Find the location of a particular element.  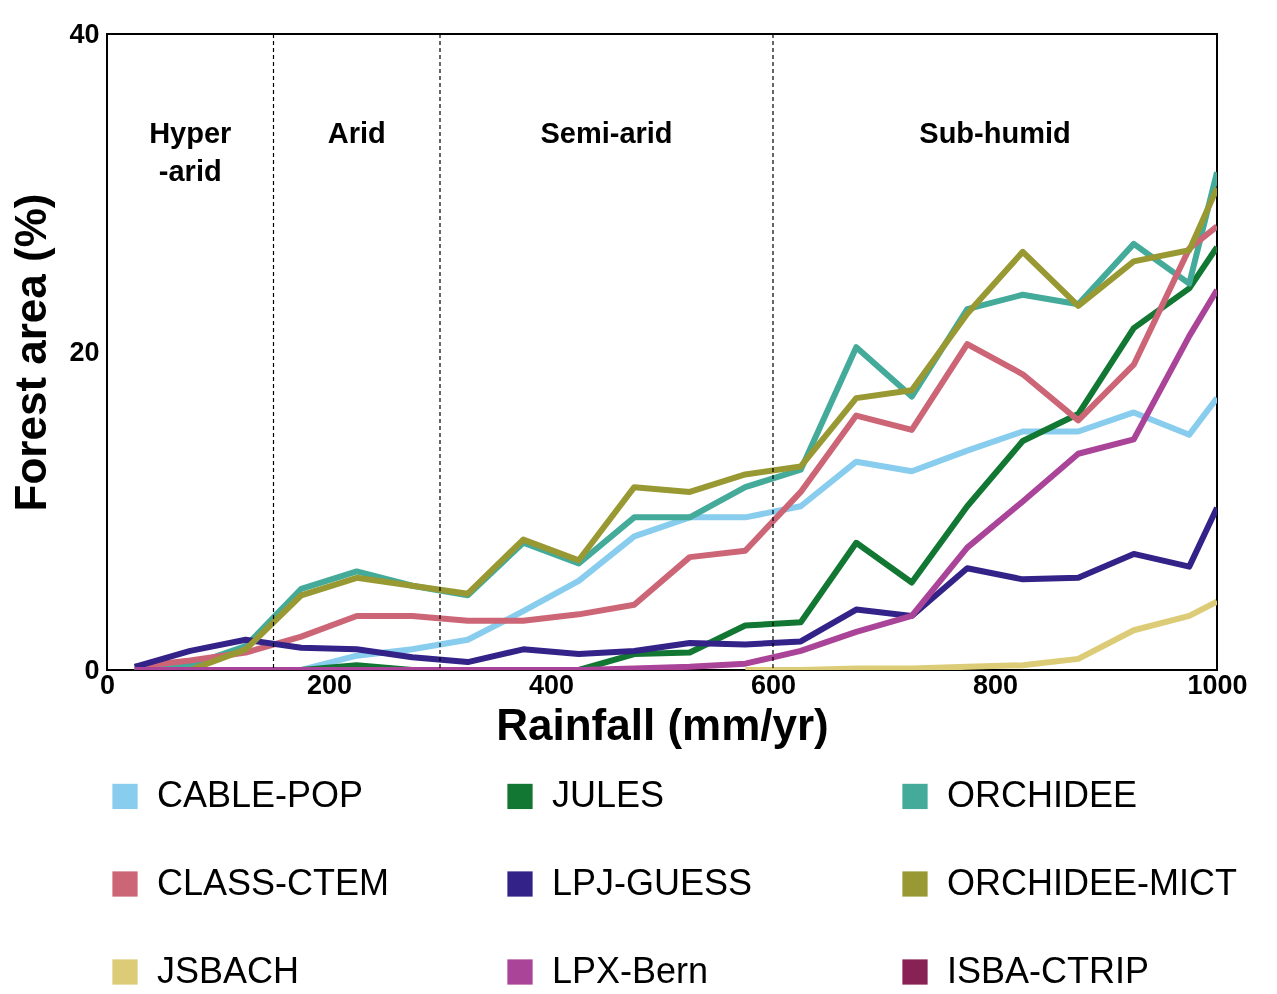

y-tick-label: 20 is located at coordinates (84, 351).